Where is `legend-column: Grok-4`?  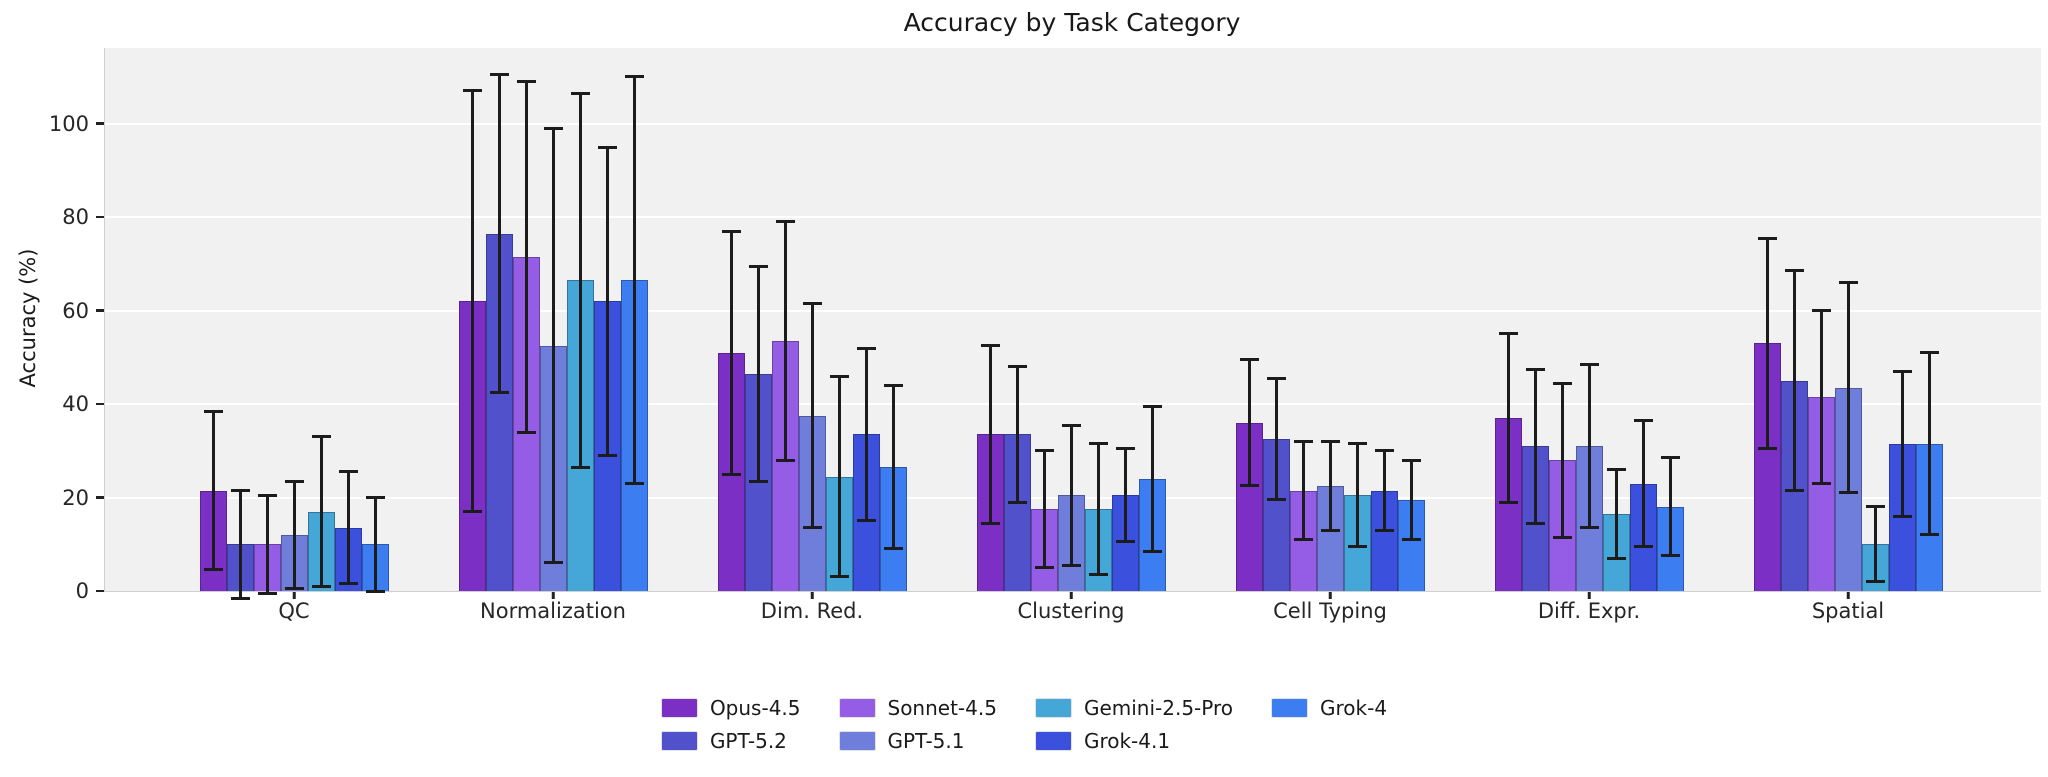
legend-column: Grok-4 is located at coordinates (1329, 708).